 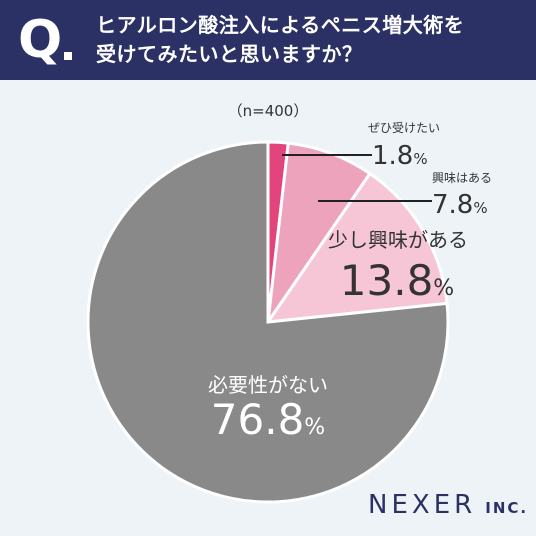 What do you see at coordinates (398, 240) in the screenshot?
I see `slice-label-3: 少し興味がある` at bounding box center [398, 240].